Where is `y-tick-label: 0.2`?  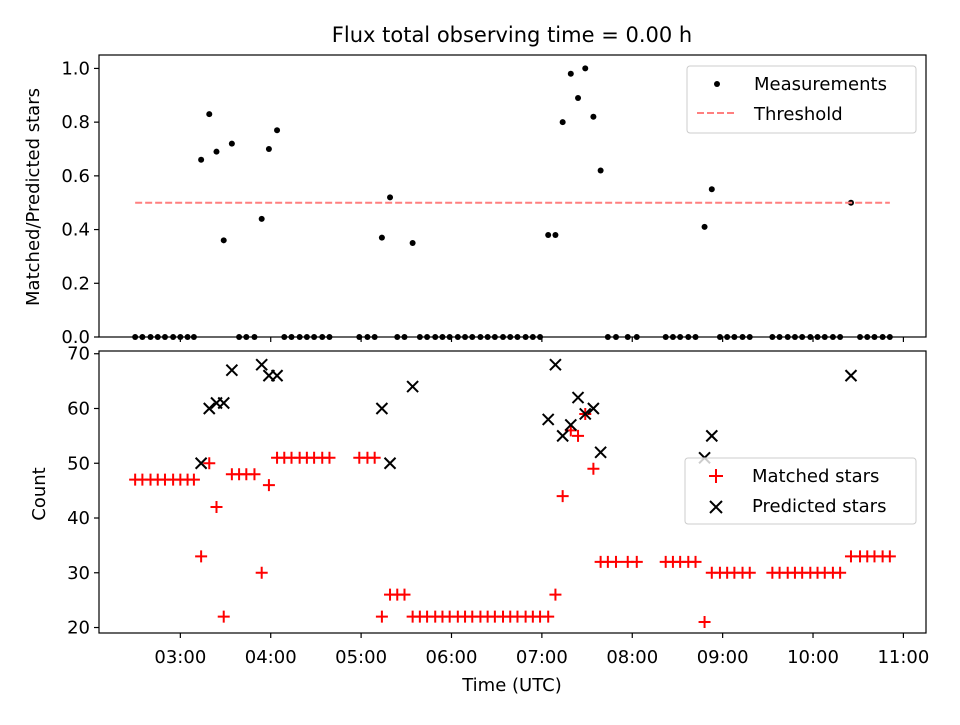 y-tick-label: 0.2 is located at coordinates (75, 283).